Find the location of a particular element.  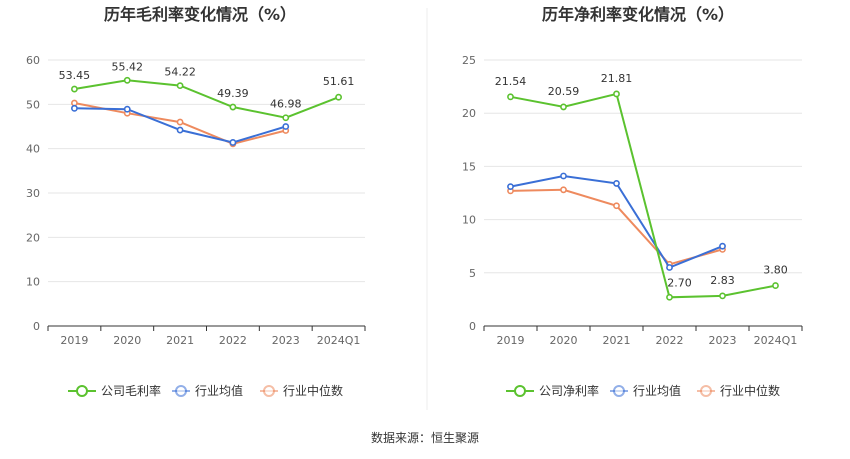

data-label: 46.98 is located at coordinates (286, 104).